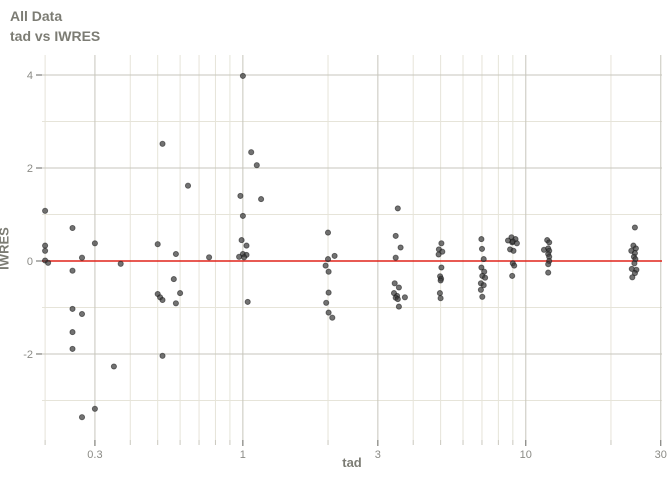 This screenshot has height=480, width=672. I want to click on chart-title: All Data, so click(36, 16).